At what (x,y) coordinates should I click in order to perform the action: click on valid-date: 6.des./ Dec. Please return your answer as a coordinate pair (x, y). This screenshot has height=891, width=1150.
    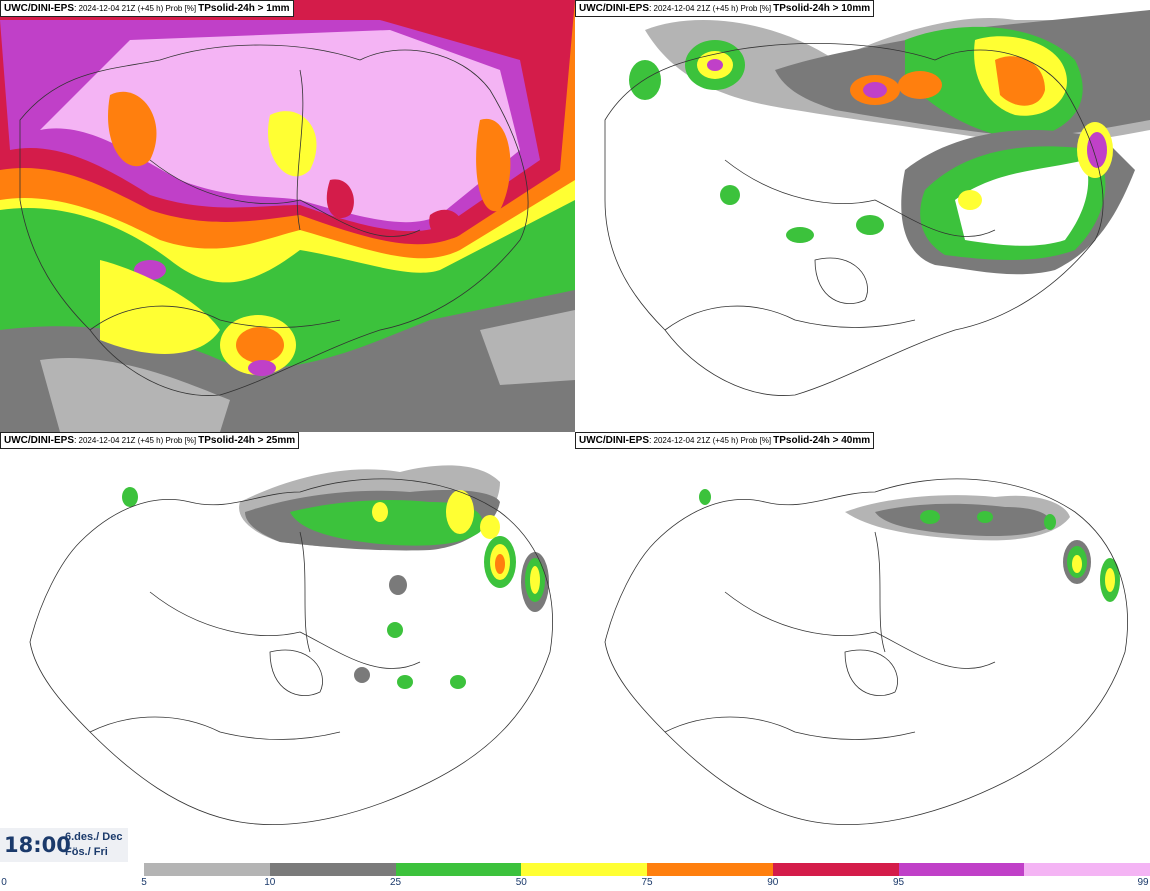
    Looking at the image, I should click on (94, 837).